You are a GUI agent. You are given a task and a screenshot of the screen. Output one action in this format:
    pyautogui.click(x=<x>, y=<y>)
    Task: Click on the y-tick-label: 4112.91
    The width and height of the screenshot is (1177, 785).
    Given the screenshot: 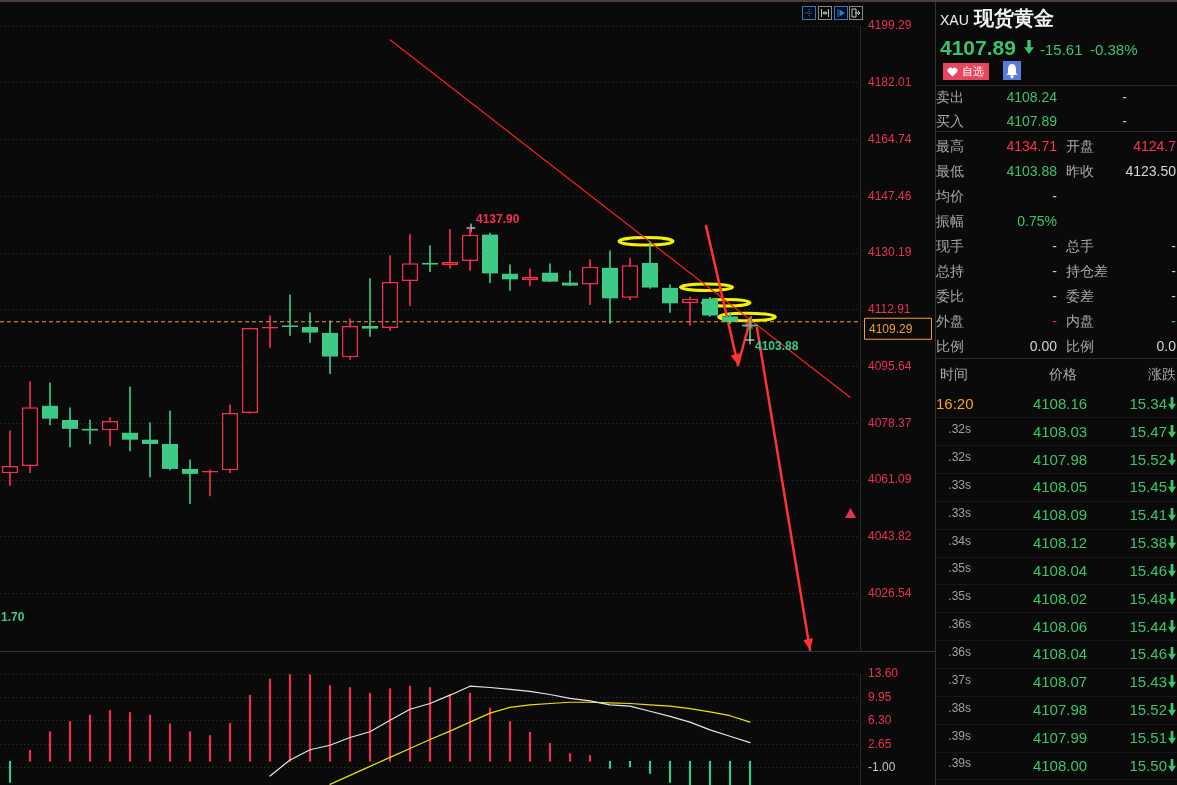 What is the action you would take?
    pyautogui.click(x=889, y=309)
    